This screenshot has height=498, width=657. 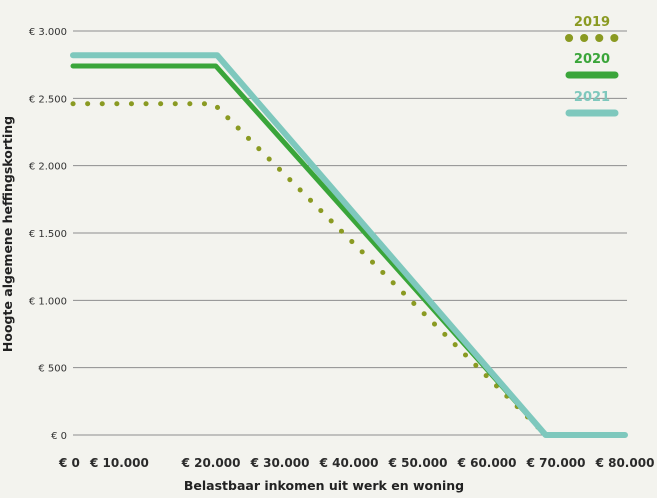 I want to click on y-tick-label: € 500, so click(x=52, y=369).